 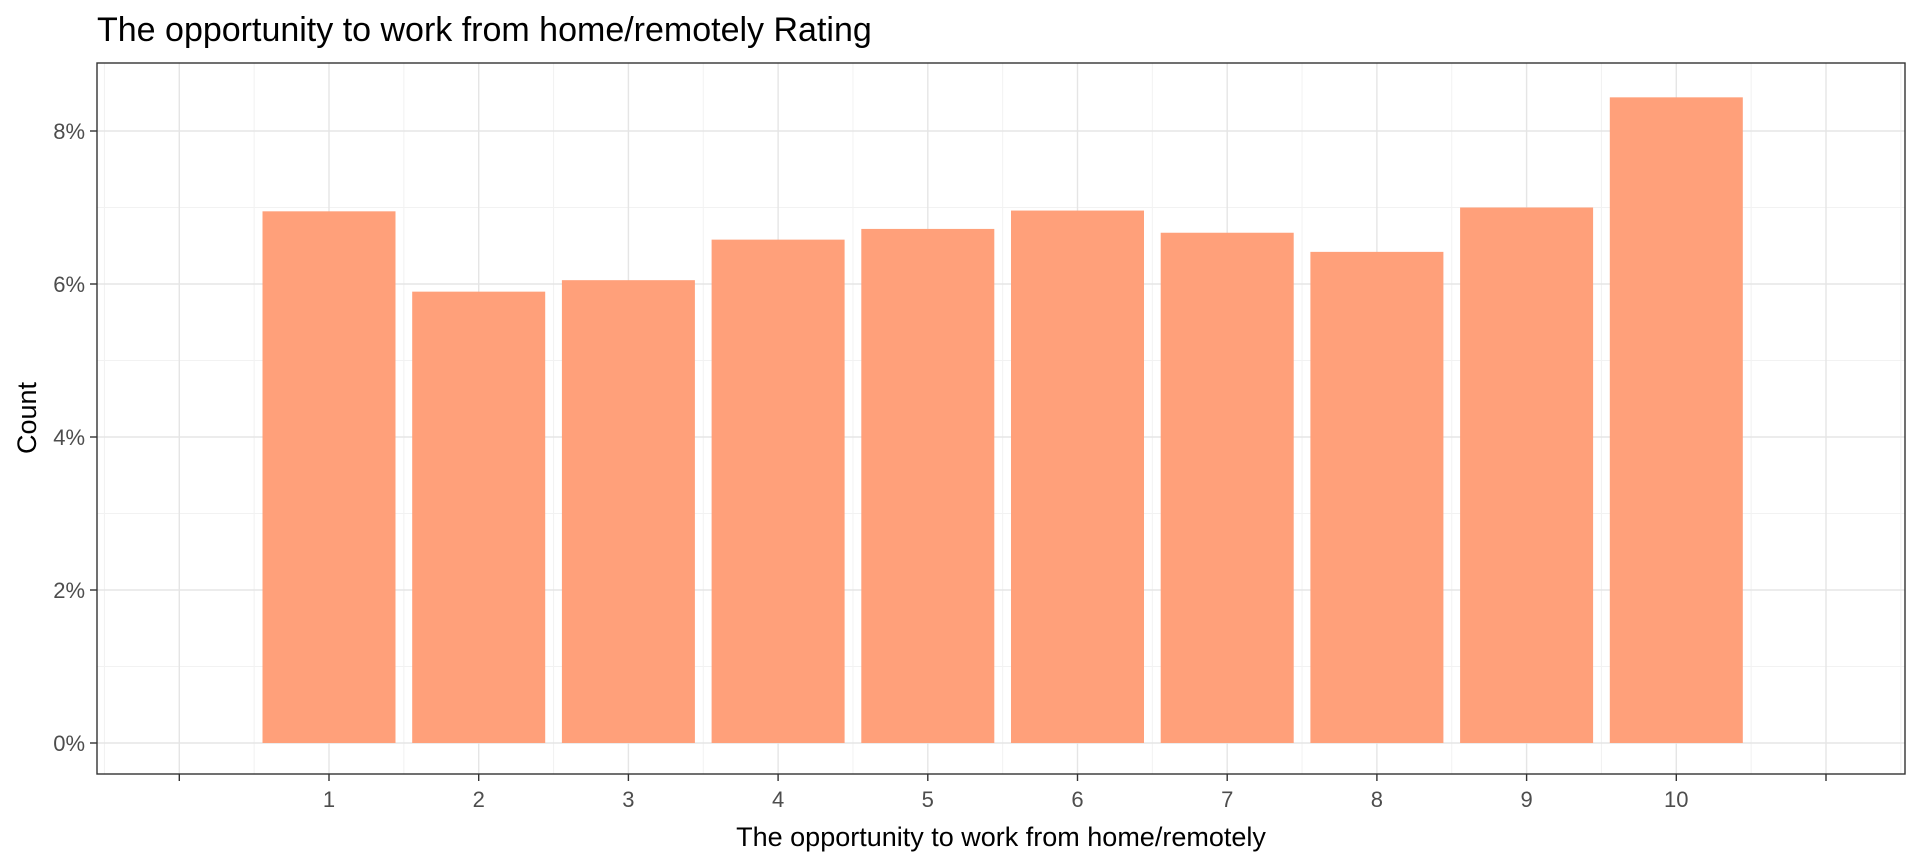 What do you see at coordinates (69, 437) in the screenshot?
I see `y-tick-label: 4%` at bounding box center [69, 437].